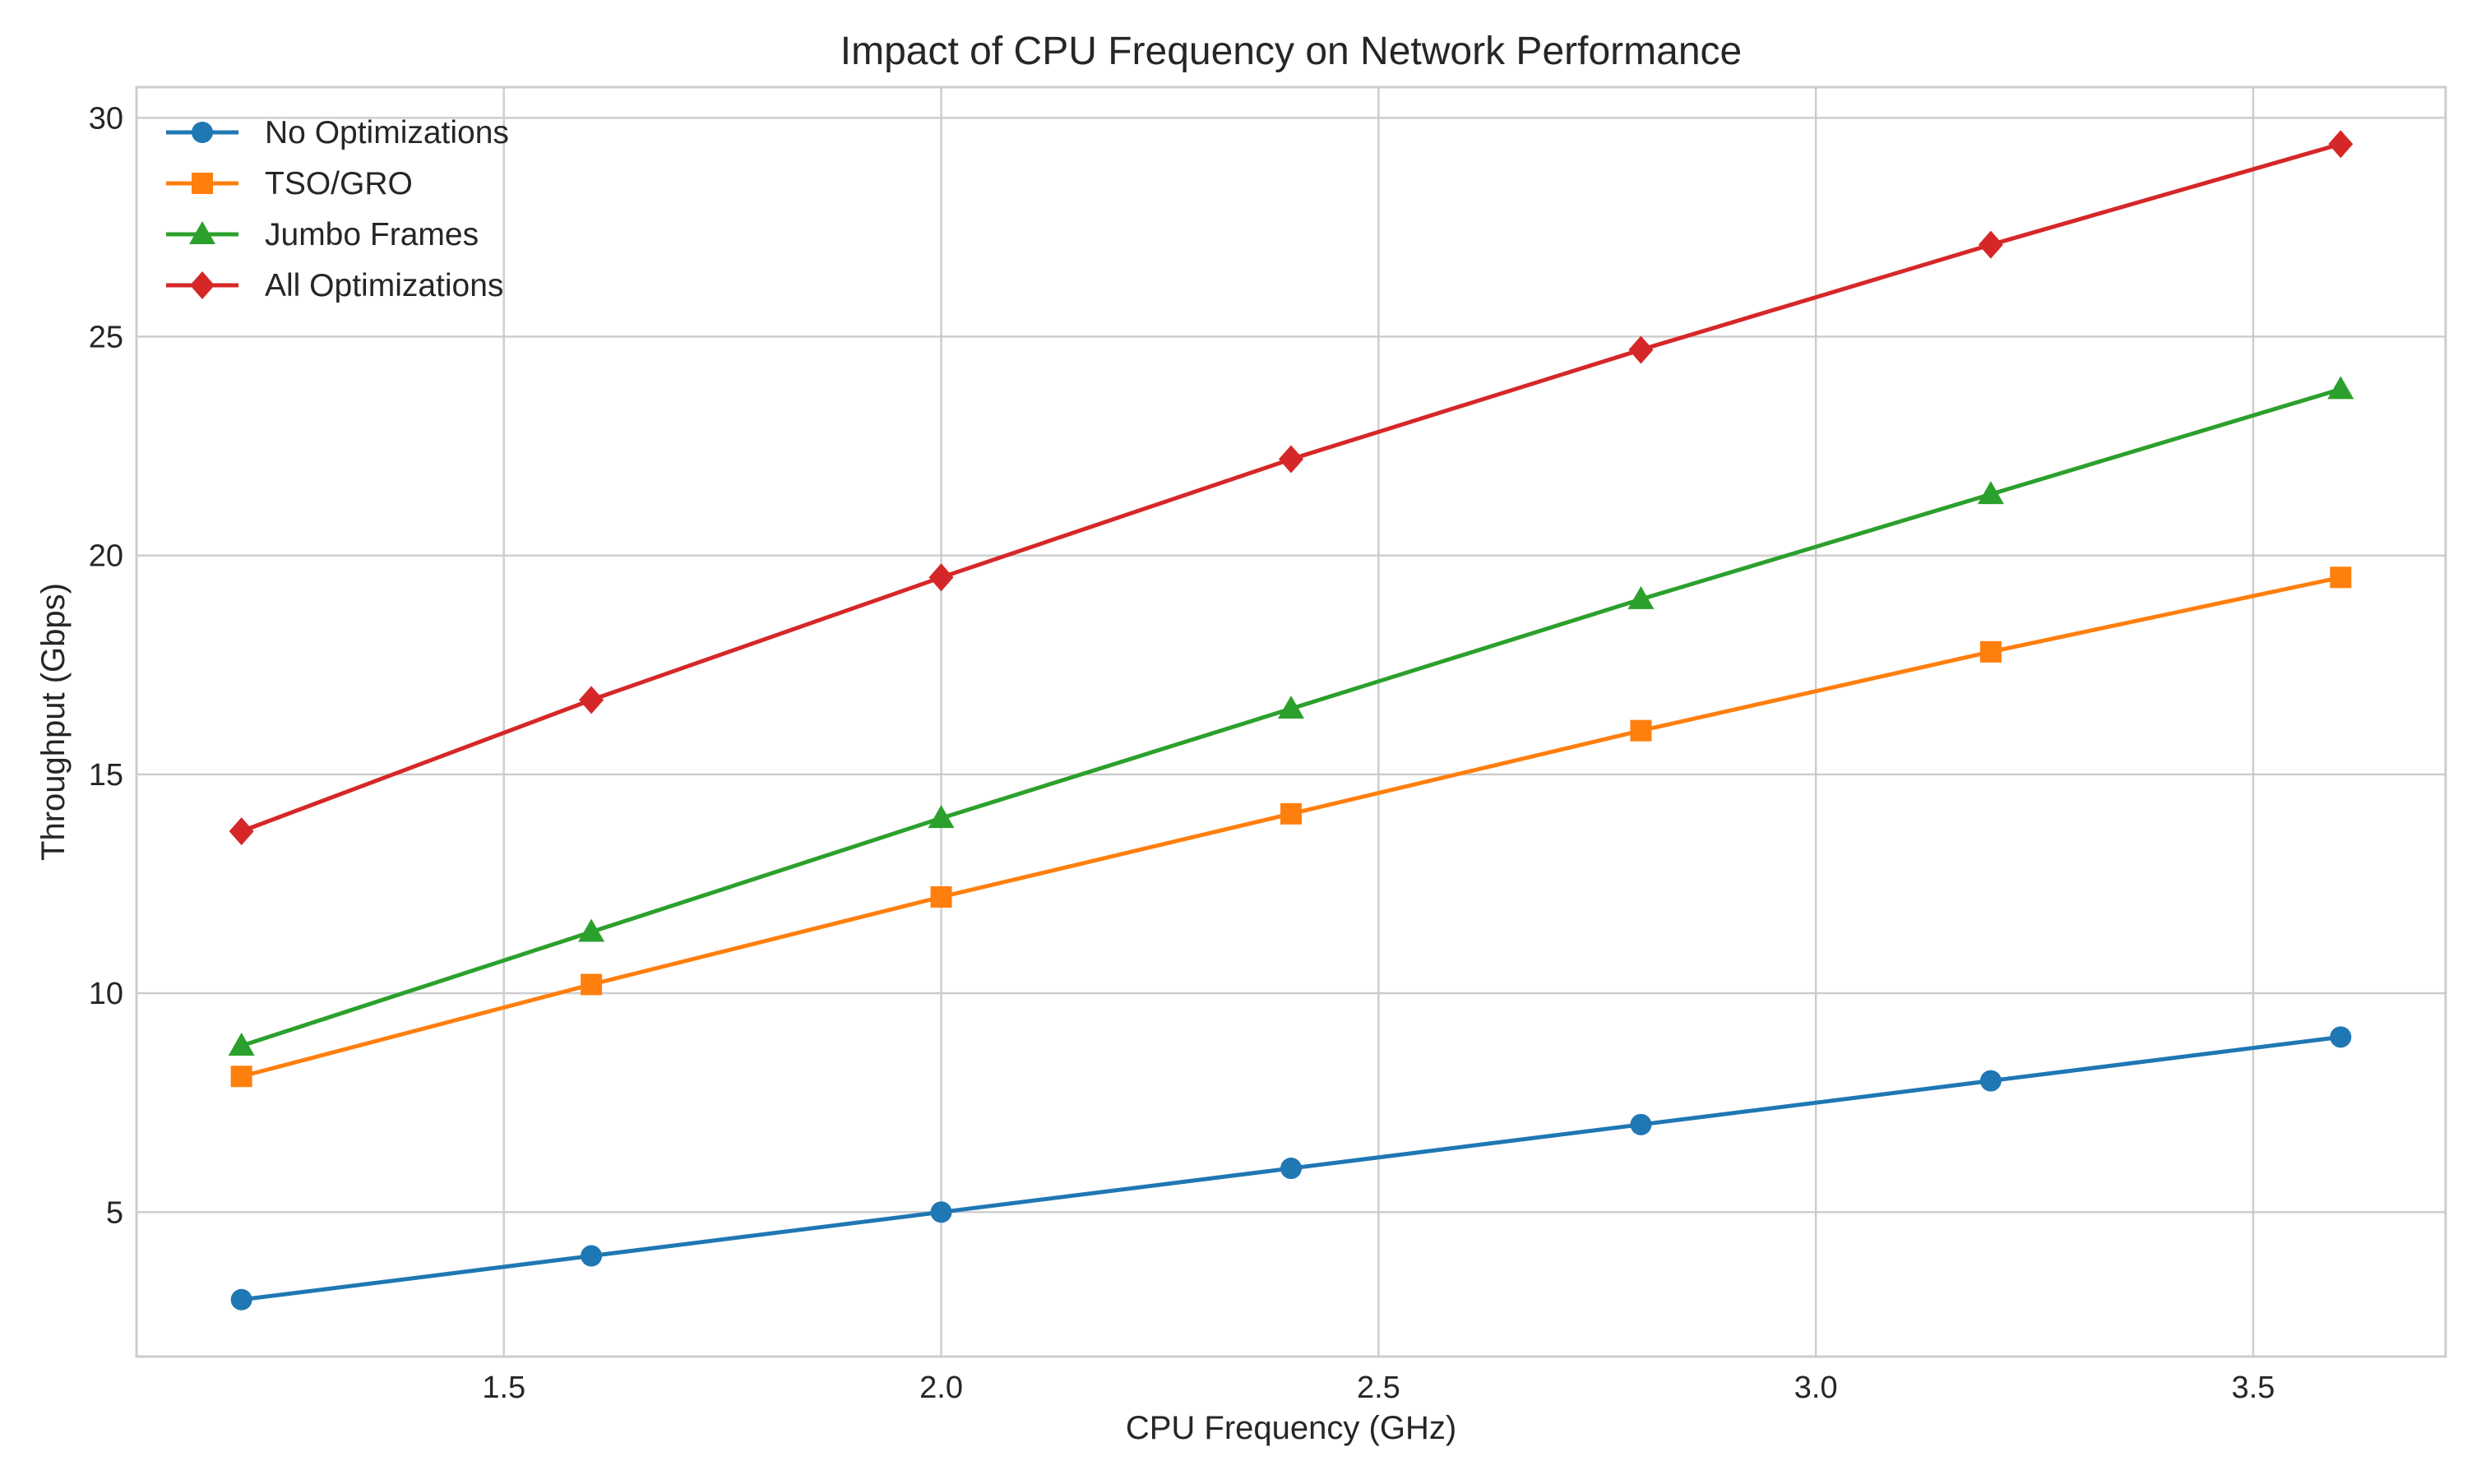  I want to click on legend-marker-jumbo-frames, so click(202, 233).